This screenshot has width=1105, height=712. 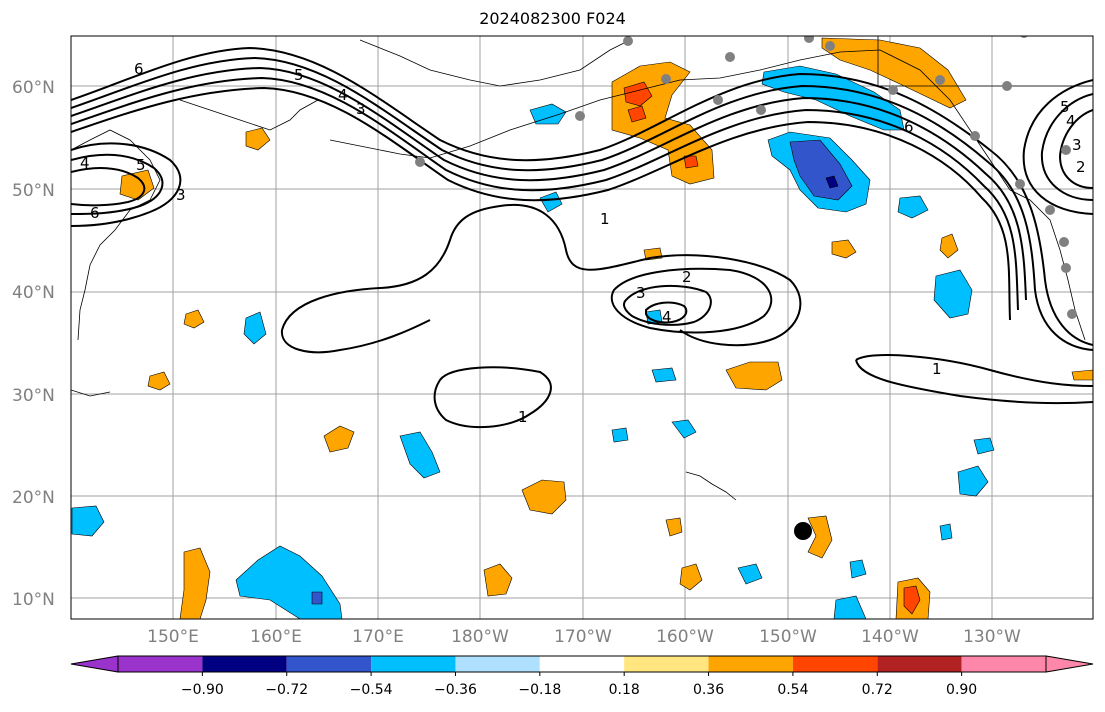 What do you see at coordinates (803, 531) in the screenshot?
I see `storm-position-marker` at bounding box center [803, 531].